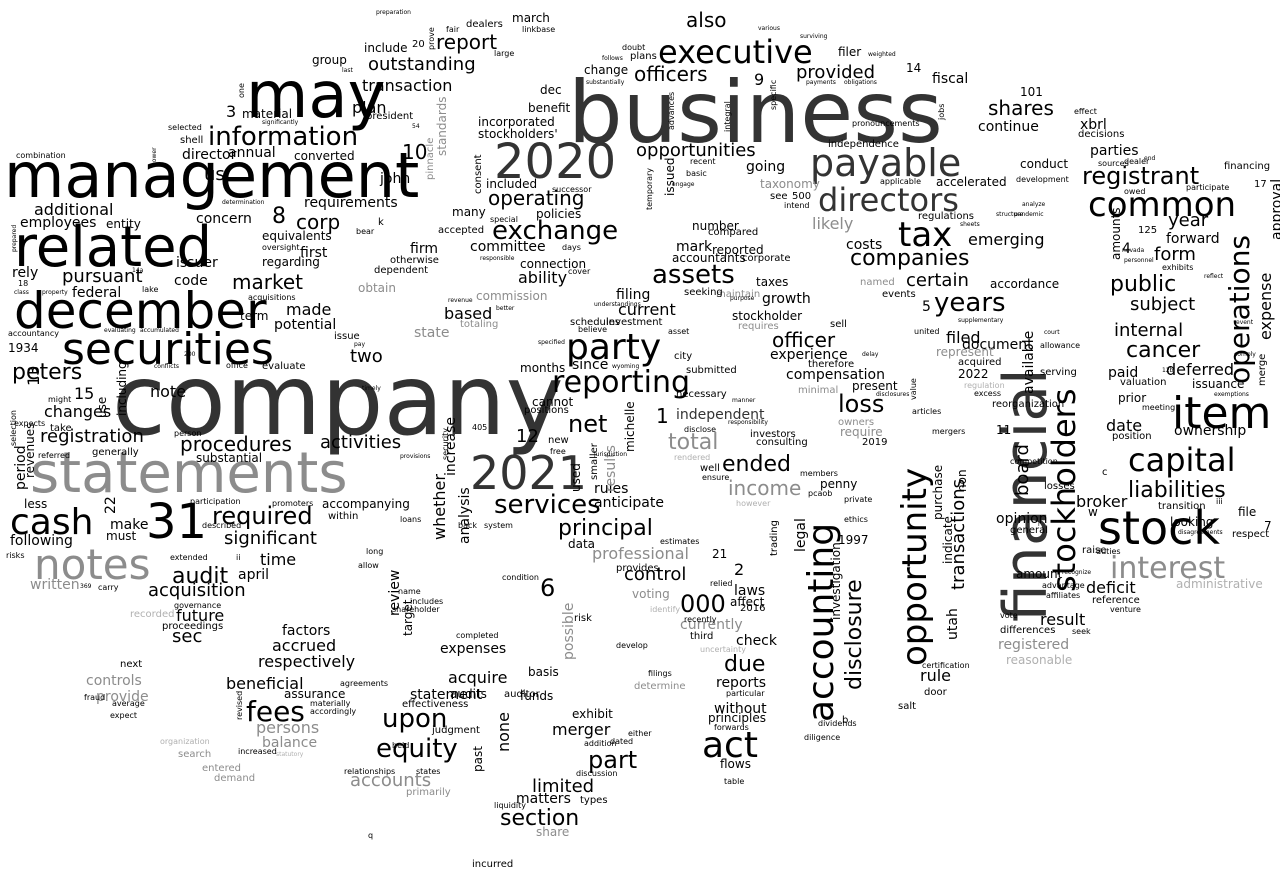  Describe the element at coordinates (779, 196) in the screenshot. I see `word-see: see` at that location.